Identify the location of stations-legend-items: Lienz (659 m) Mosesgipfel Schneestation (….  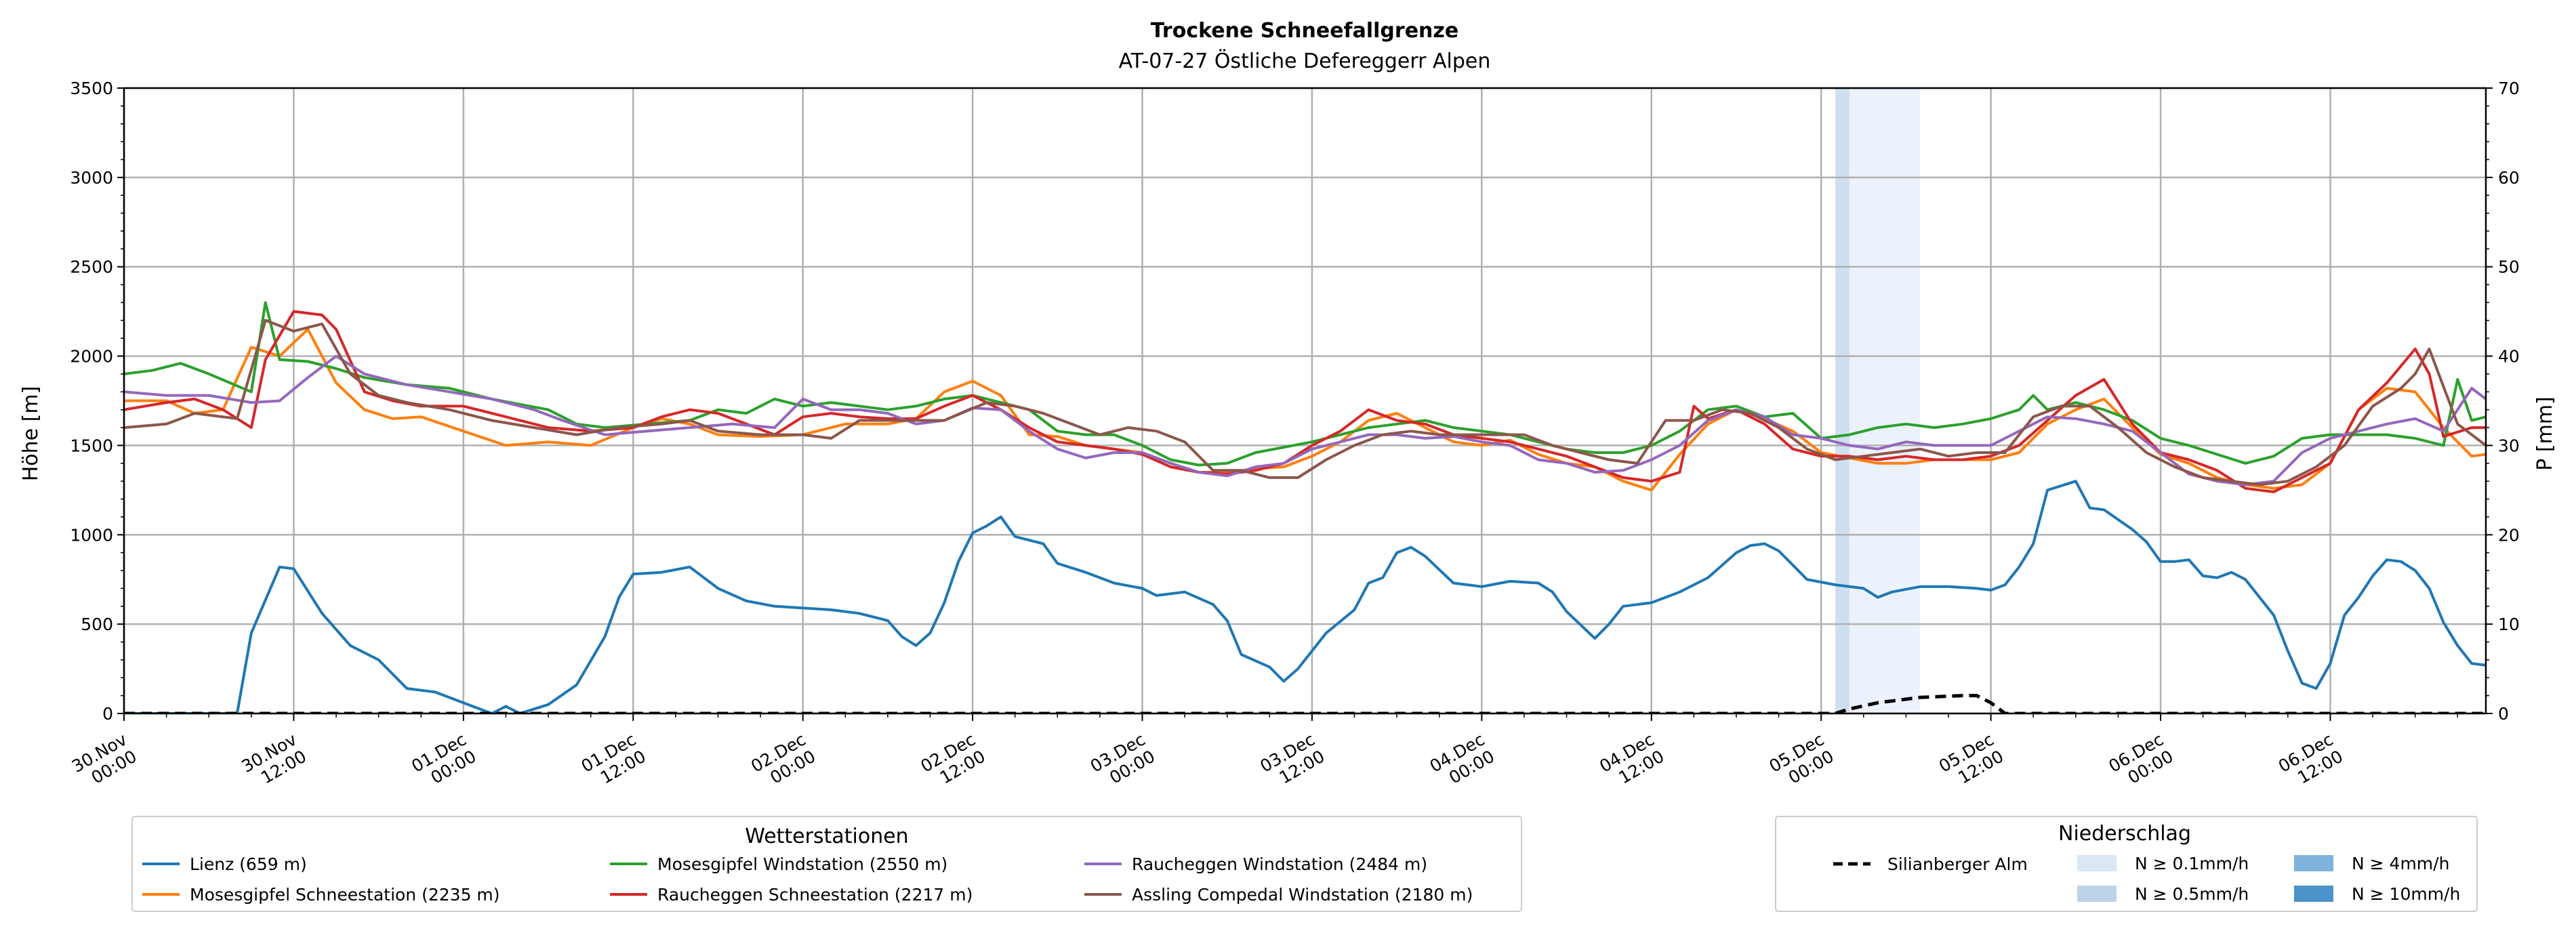
(808, 879).